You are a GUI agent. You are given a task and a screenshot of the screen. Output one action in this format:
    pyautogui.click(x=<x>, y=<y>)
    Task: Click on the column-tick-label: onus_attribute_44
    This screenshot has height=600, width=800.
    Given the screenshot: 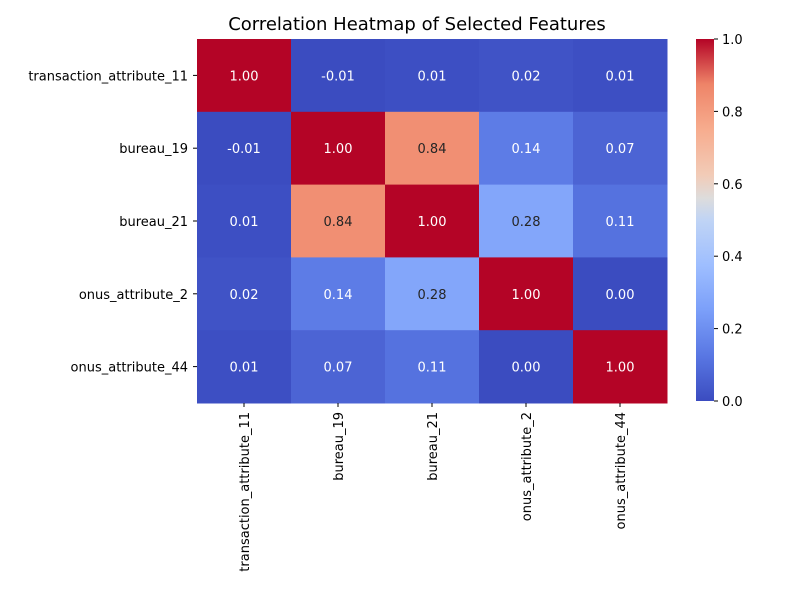 What is the action you would take?
    pyautogui.click(x=621, y=470)
    